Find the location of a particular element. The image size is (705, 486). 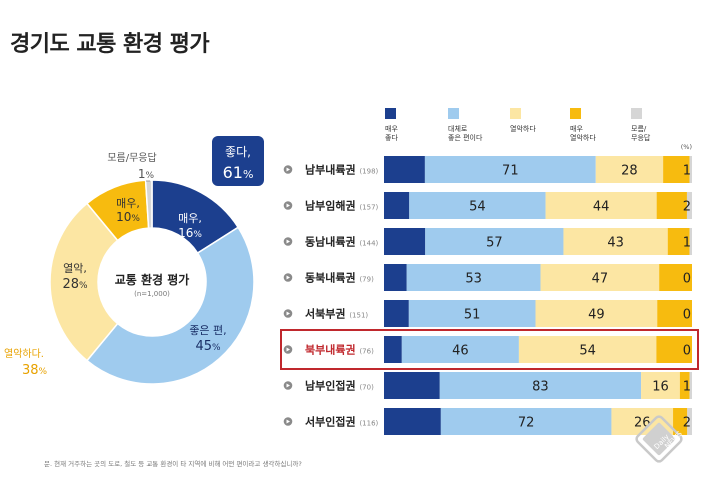

legend-label-dk: 무응답 is located at coordinates (641, 137).